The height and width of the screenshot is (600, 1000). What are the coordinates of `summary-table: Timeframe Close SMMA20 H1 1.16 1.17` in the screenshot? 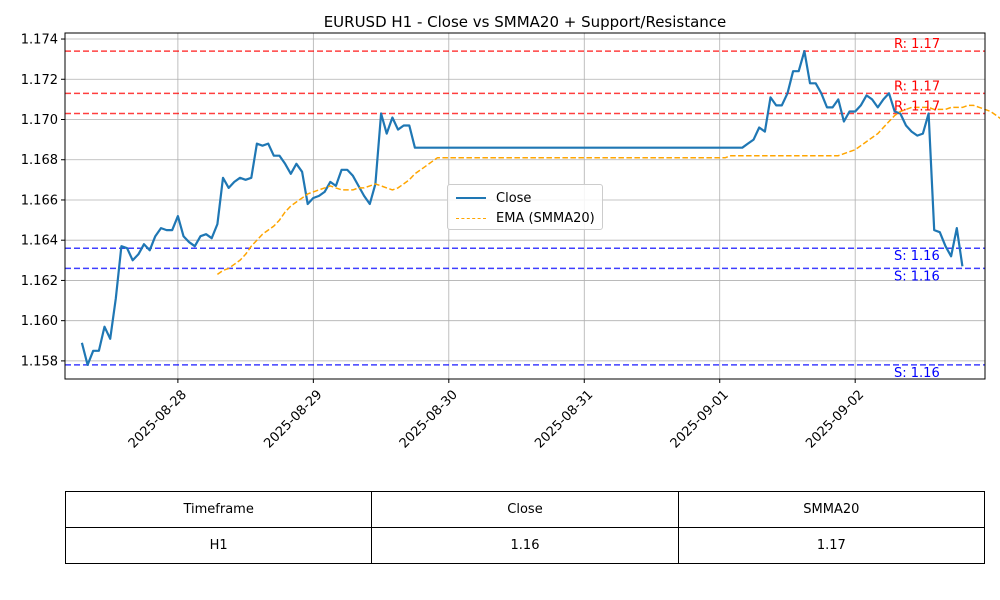 It's located at (525, 527).